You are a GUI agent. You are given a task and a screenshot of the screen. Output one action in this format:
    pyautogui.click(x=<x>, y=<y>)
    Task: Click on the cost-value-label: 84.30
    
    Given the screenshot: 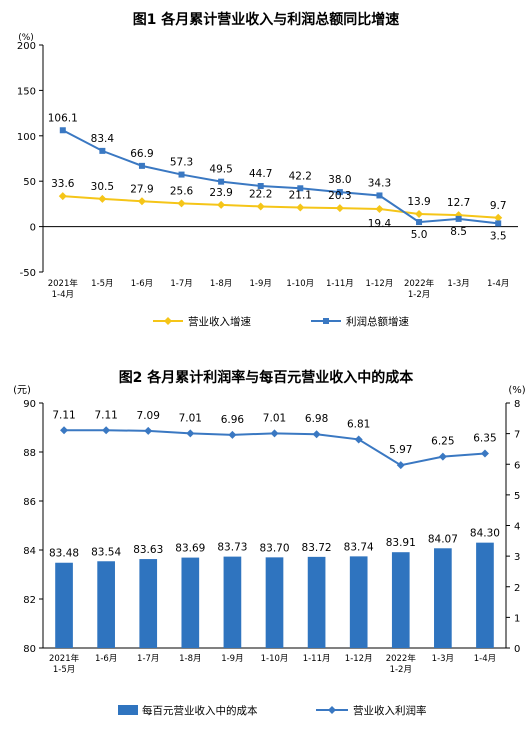 What is the action you would take?
    pyautogui.click(x=485, y=534)
    